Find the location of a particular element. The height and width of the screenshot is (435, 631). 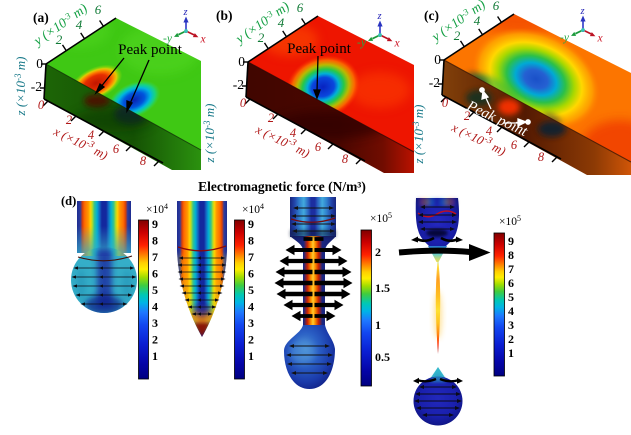

svg-text: 0.5 is located at coordinates (382, 357).